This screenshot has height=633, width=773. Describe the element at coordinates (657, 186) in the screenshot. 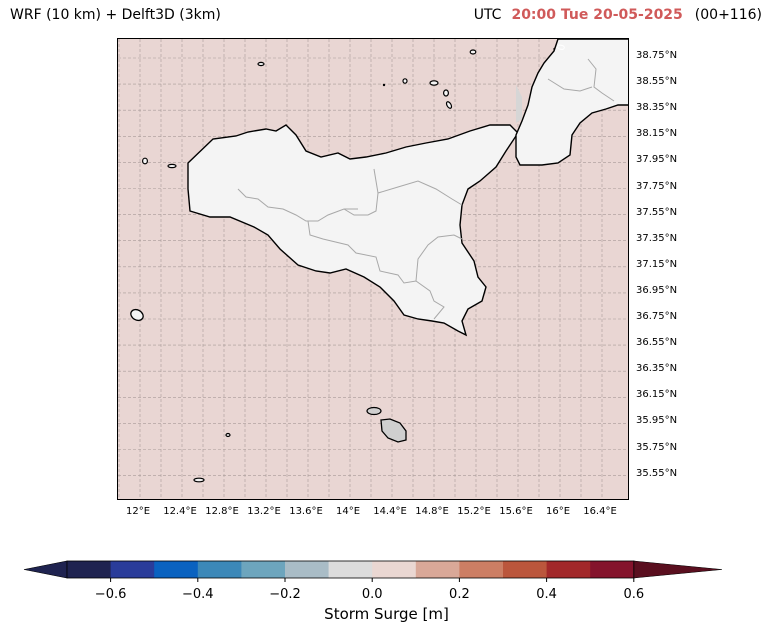

I see `latitude-label: 37.75°N` at that location.